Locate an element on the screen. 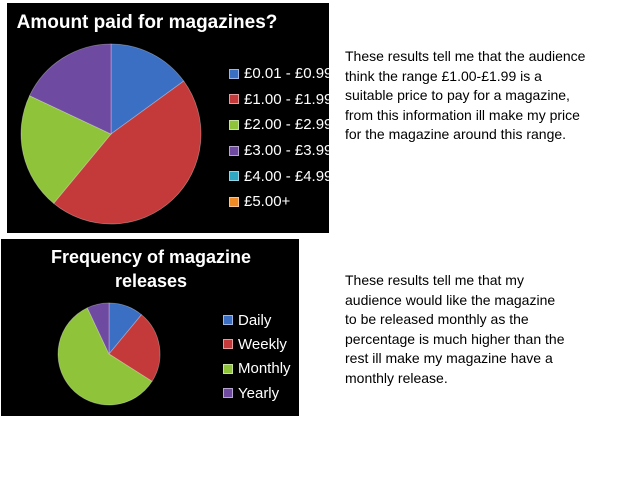 The height and width of the screenshot is (478, 638). legend-label: Monthly is located at coordinates (264, 369).